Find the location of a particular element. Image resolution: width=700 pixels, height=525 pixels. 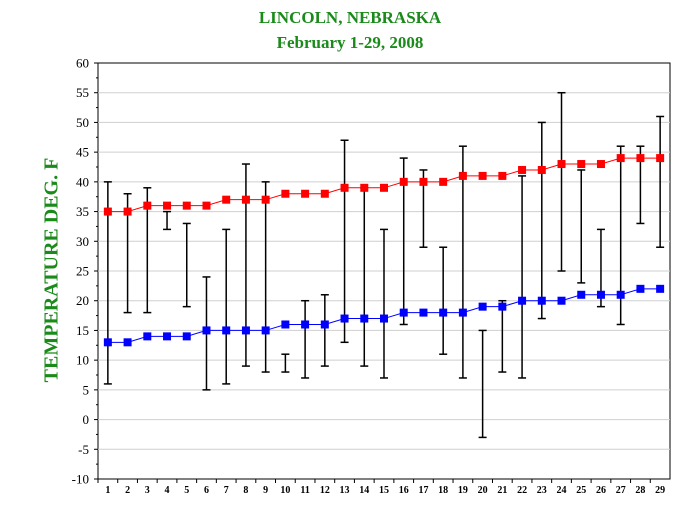

x-tick-label: 27 is located at coordinates (621, 490).